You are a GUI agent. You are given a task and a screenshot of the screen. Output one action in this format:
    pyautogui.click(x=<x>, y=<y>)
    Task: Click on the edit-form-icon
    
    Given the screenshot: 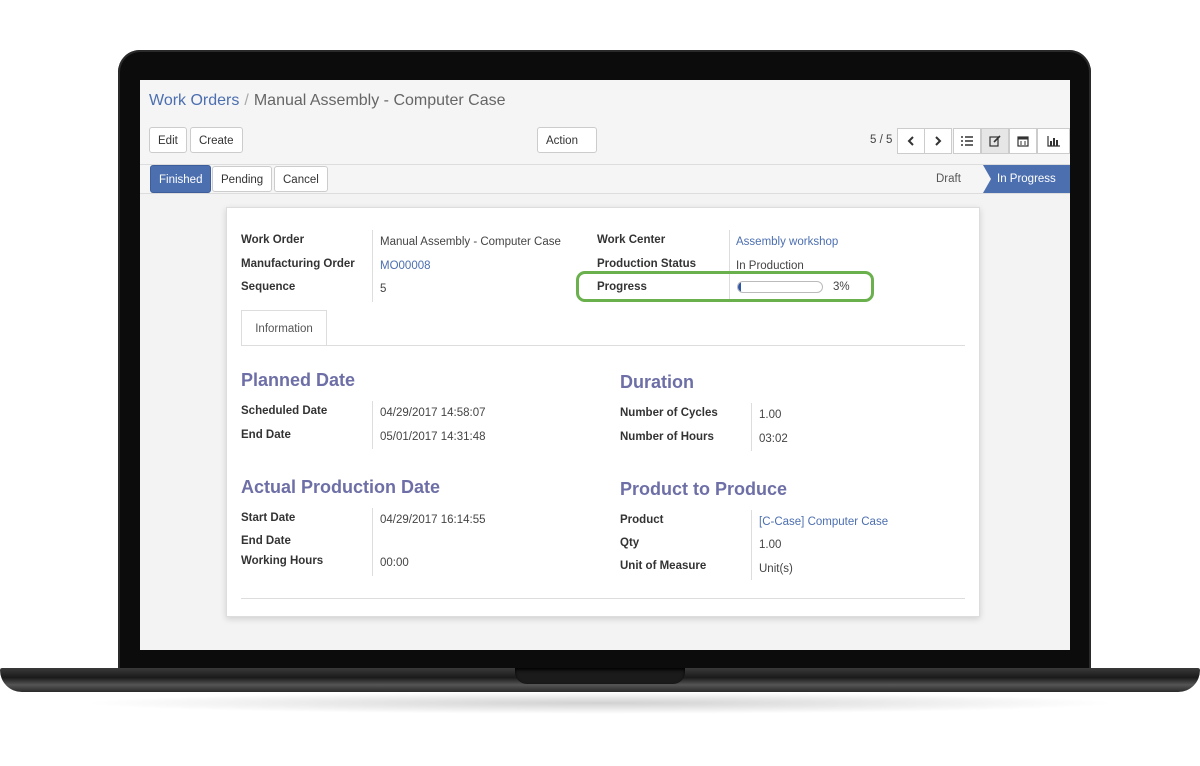 What is the action you would take?
    pyautogui.click(x=995, y=141)
    